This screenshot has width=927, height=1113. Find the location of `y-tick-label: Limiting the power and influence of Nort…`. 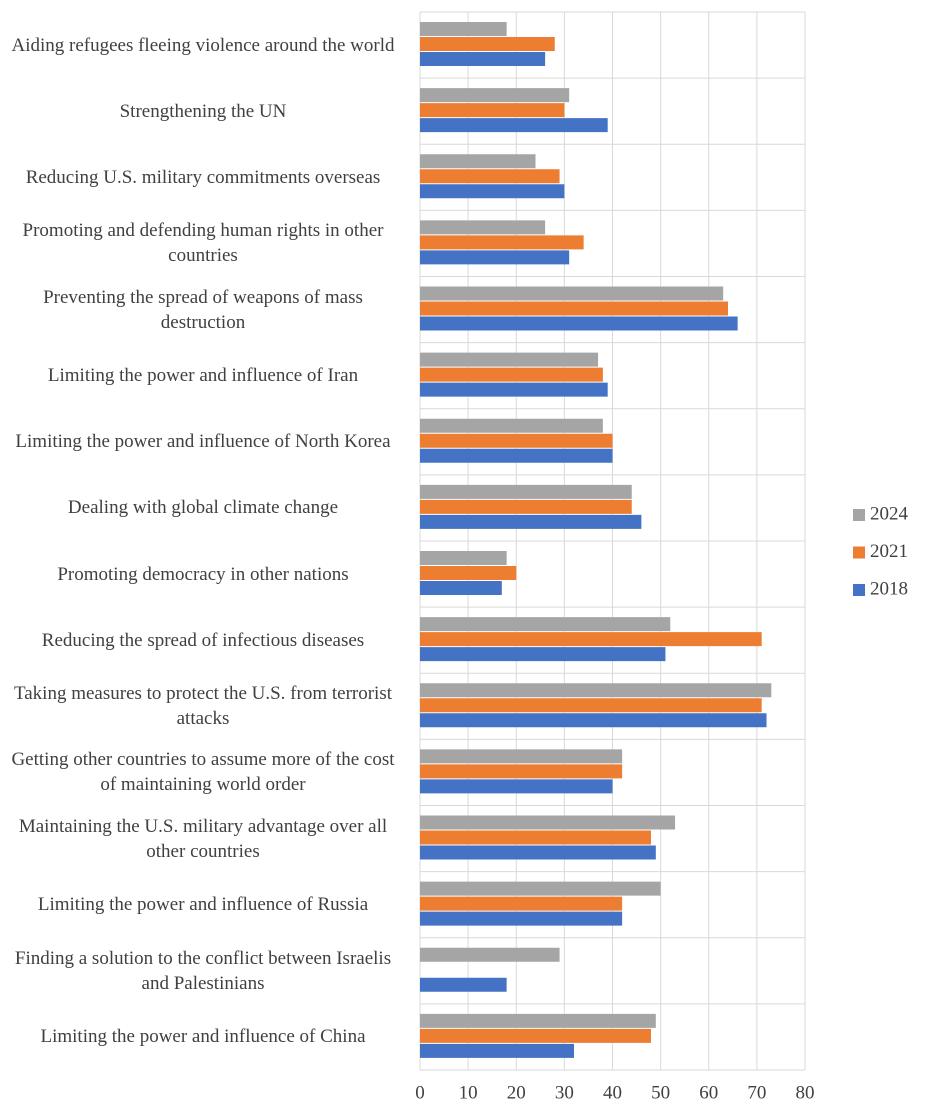

y-tick-label: Limiting the power and influence of Nort… is located at coordinates (203, 442).